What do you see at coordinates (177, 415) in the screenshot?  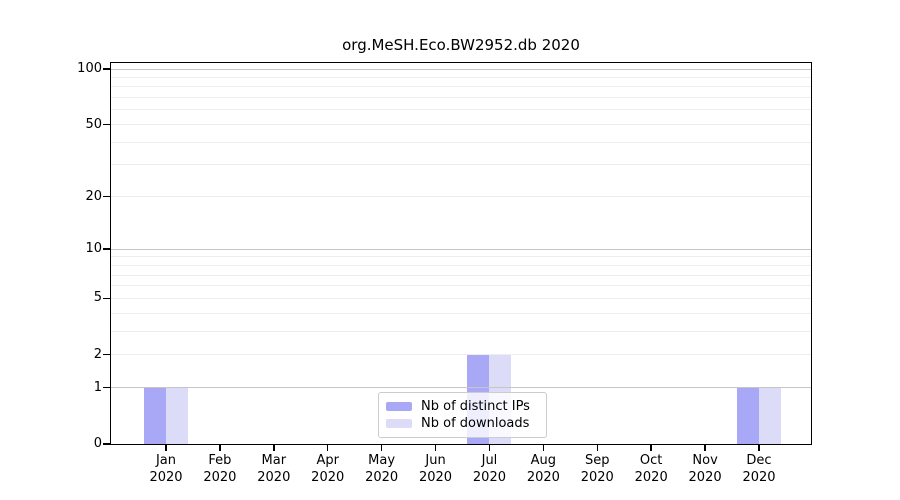 I see `bar-downloads-jan` at bounding box center [177, 415].